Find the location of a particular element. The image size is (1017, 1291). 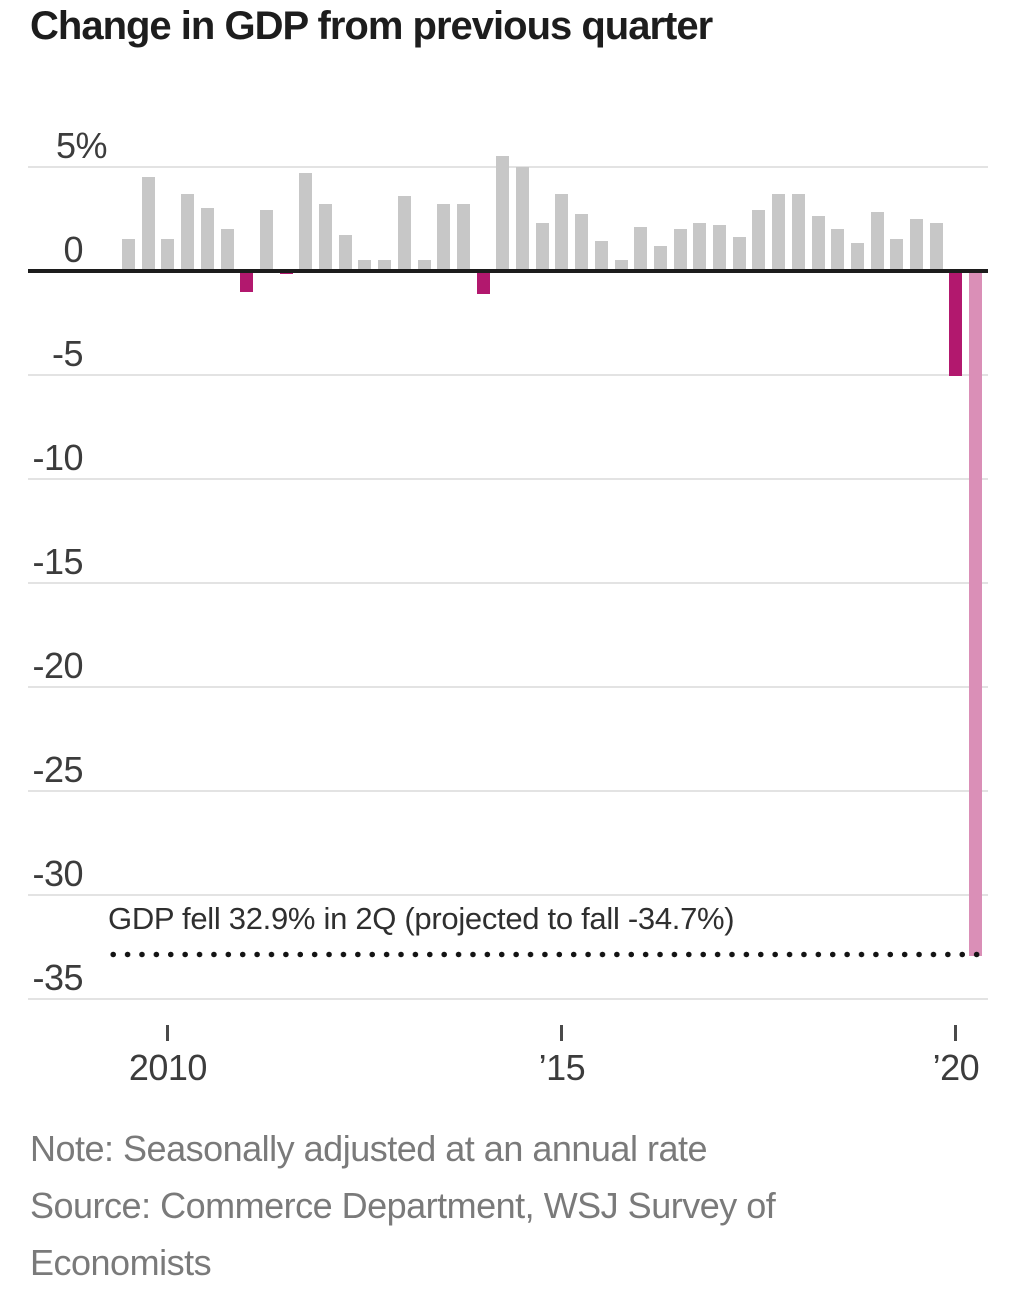

y-axis-tick-label: -20 is located at coordinates (57, 665).